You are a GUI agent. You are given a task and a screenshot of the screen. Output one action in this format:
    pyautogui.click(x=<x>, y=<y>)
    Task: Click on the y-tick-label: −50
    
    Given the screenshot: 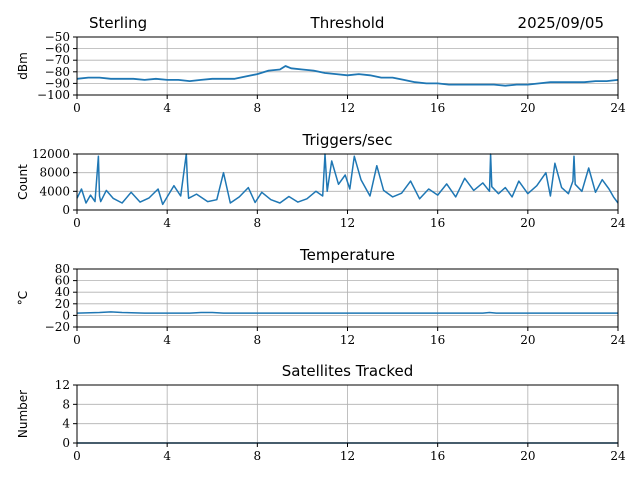 What is the action you would take?
    pyautogui.click(x=57, y=37)
    